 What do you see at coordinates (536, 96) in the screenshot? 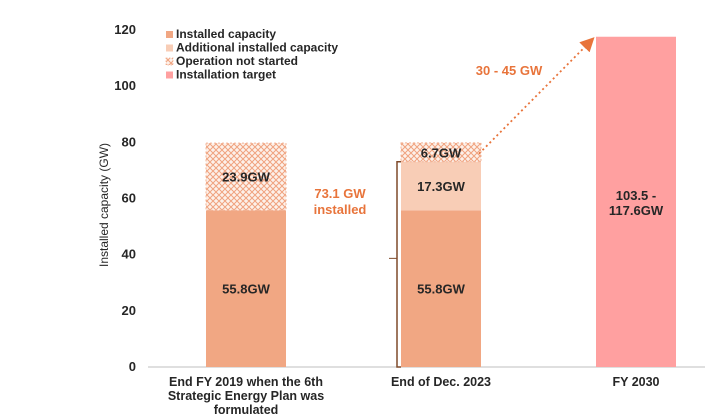
I see `growth-arrow` at bounding box center [536, 96].